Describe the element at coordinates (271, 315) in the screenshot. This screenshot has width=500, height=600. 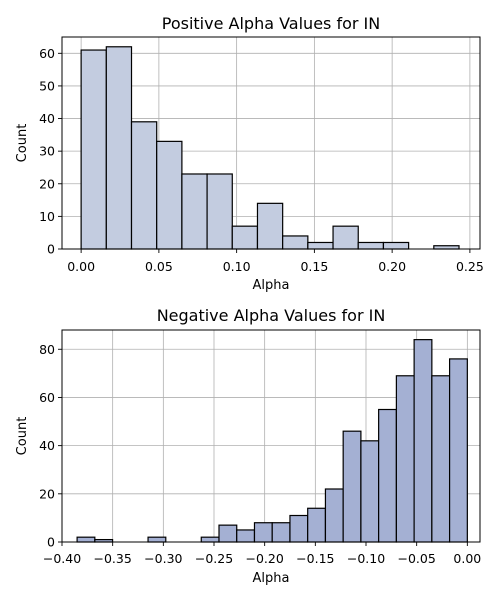
I see `chart-title: Negative Alpha Values for IN` at that location.